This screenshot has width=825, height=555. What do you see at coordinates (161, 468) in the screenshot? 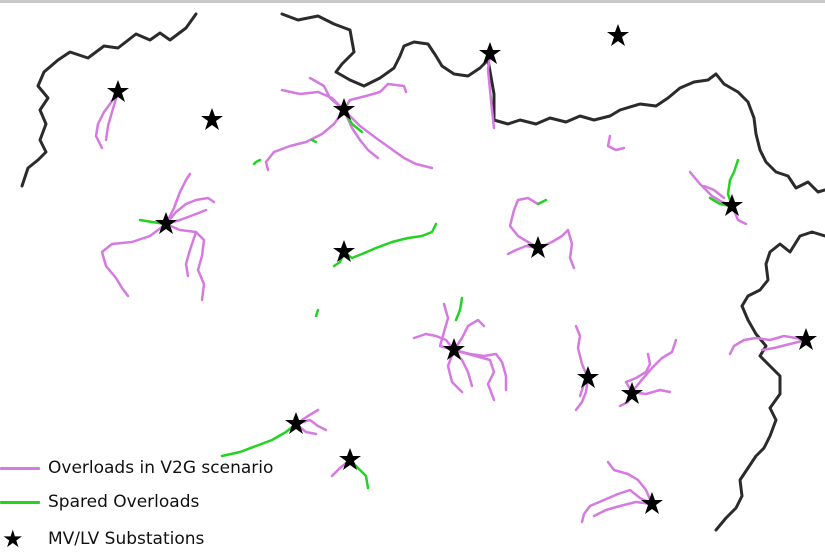
I see `legend-label-overloads-v2g: Overloads in V2G scenario` at bounding box center [161, 468].